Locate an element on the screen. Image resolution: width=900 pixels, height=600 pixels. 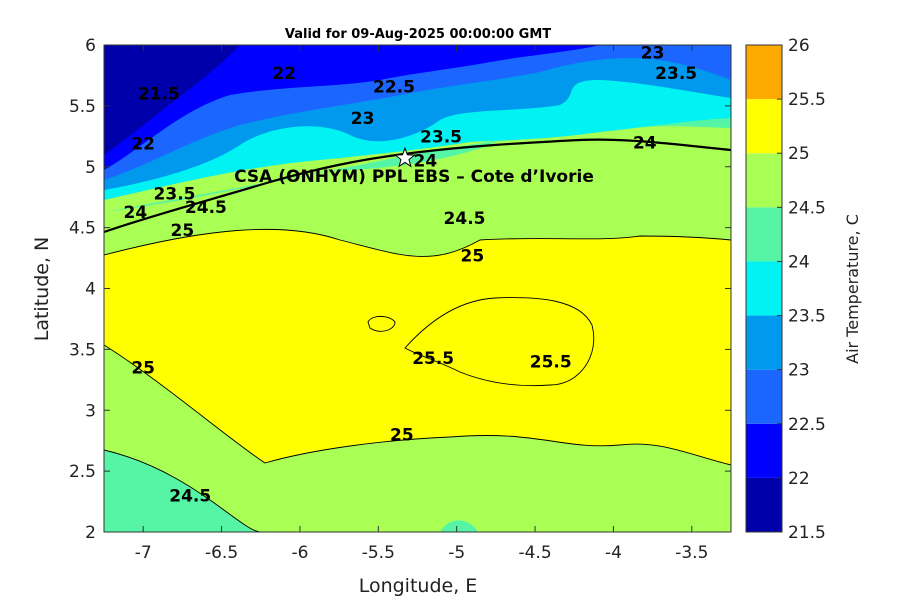
colorbar-tick-label: 22.5 is located at coordinates (807, 425).